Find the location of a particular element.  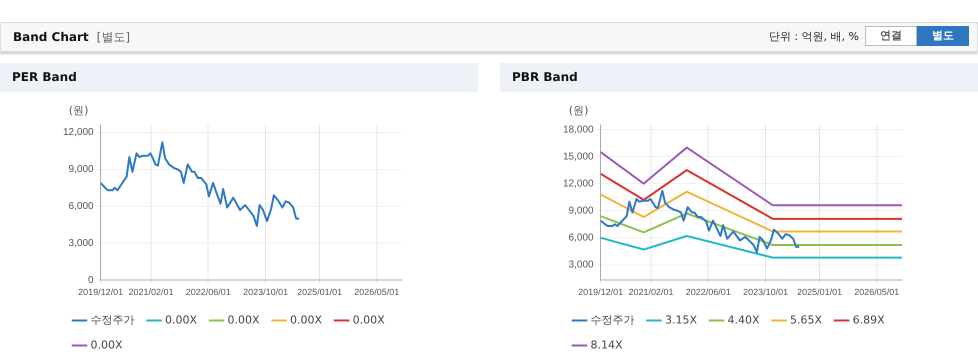

text: 단위 : 억원, 배, % is located at coordinates (813, 36).